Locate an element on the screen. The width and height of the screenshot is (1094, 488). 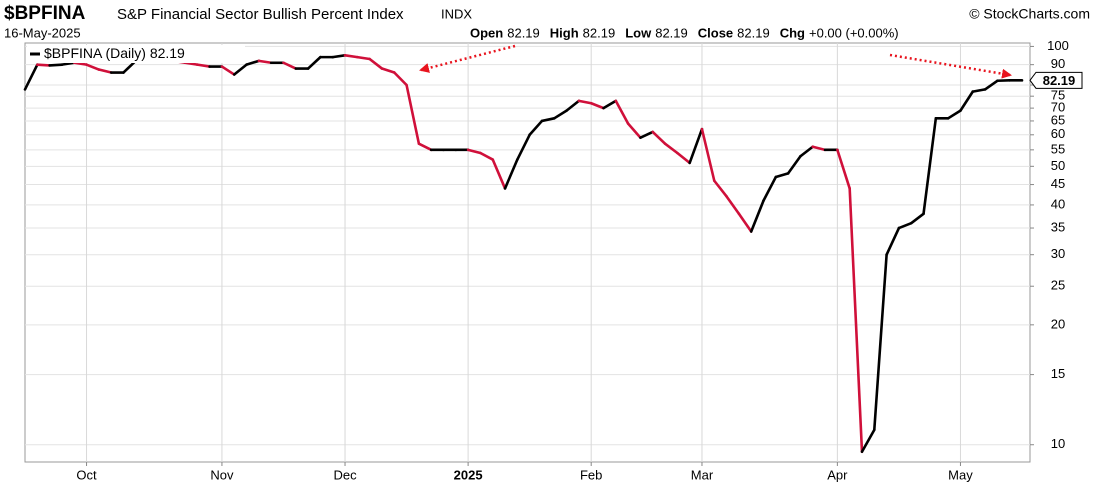
y-tick-label: 100 is located at coordinates (1058, 45).